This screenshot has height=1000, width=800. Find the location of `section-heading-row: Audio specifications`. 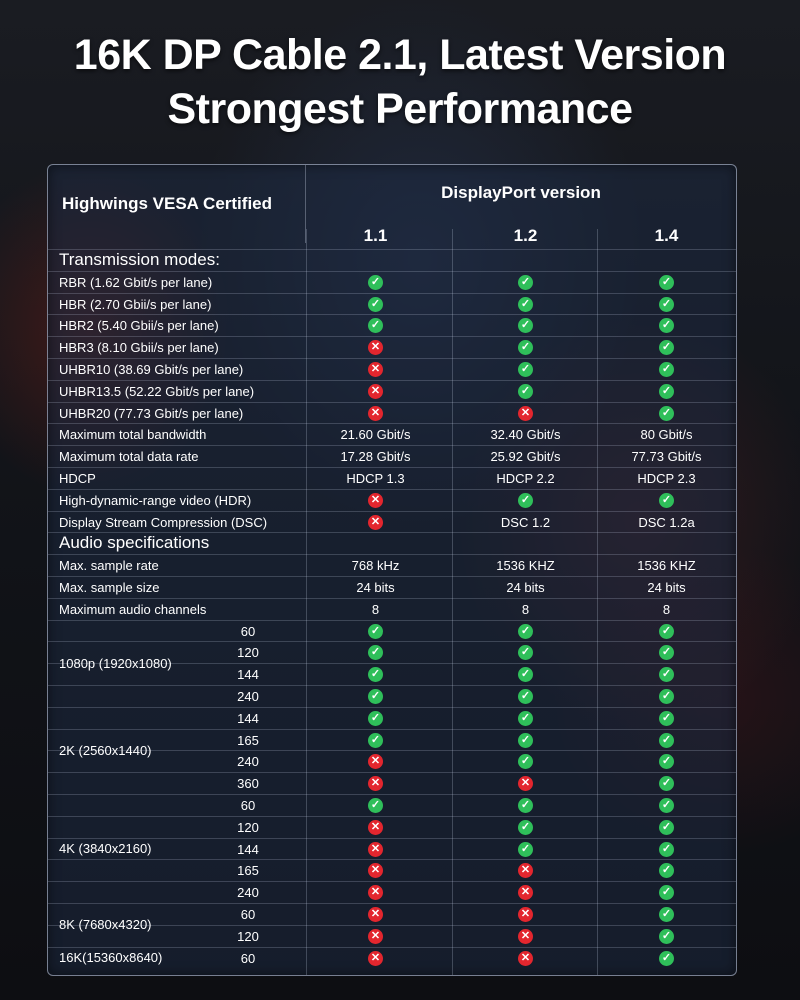

section-heading-row: Audio specifications is located at coordinates (392, 543).